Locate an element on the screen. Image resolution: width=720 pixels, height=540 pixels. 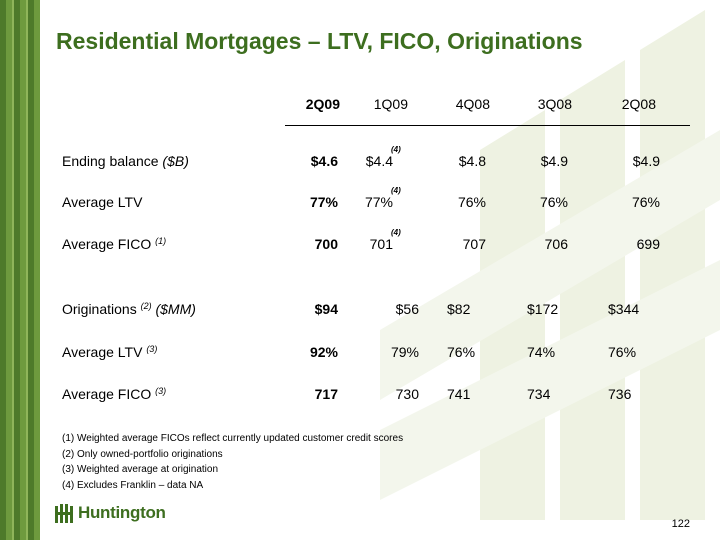
logo-wordmark: Huntington is located at coordinates (122, 512).